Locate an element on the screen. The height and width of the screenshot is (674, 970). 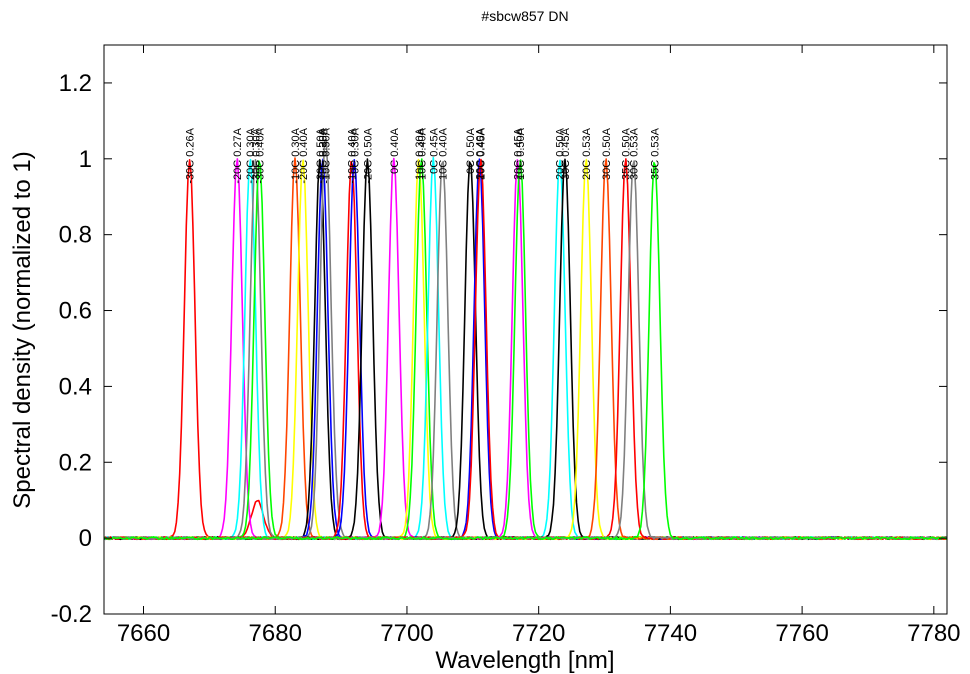
peak-label: -30C 0.26A is located at coordinates (191, 155).